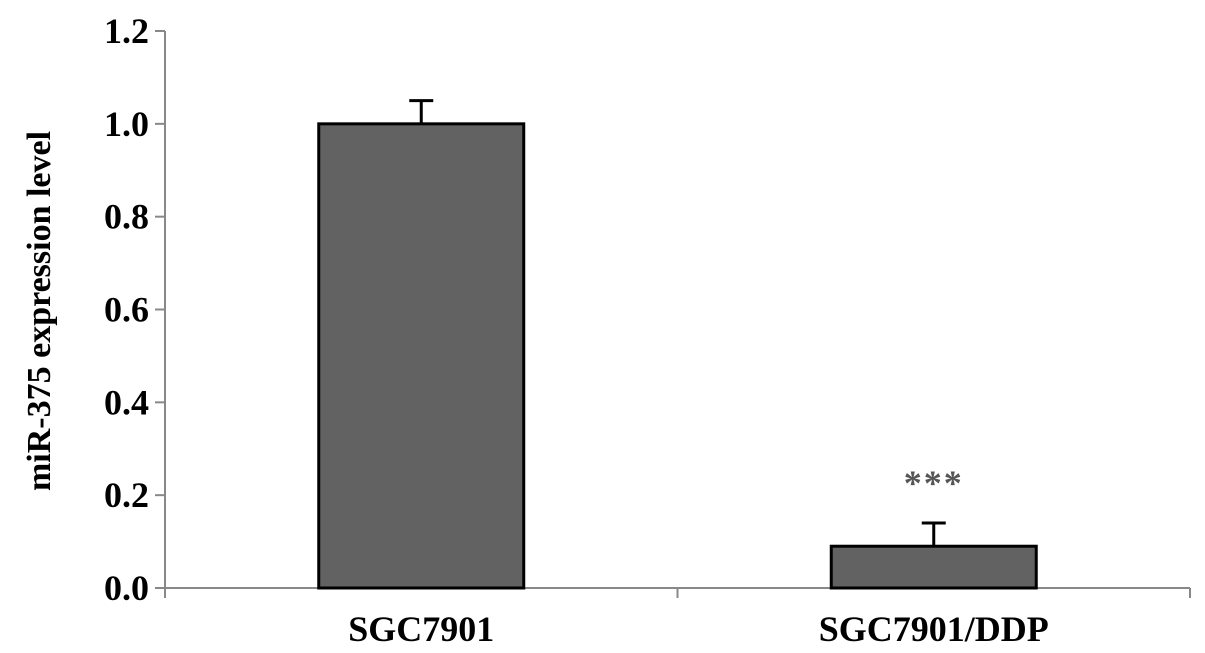 This screenshot has width=1205, height=653. I want to click on y-axis-title: miR-375 expression level, so click(39, 311).